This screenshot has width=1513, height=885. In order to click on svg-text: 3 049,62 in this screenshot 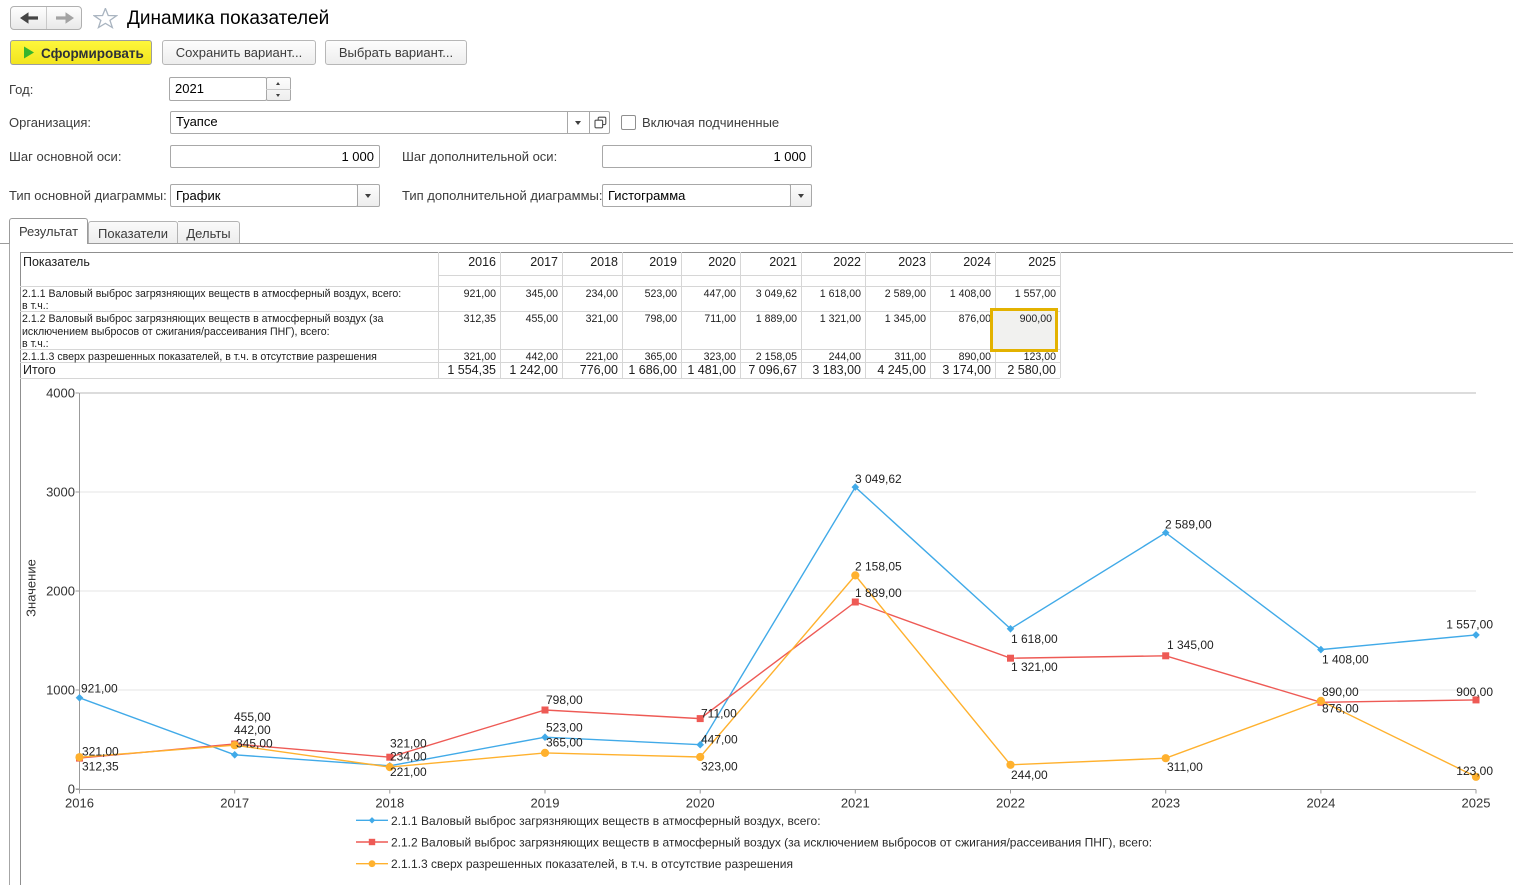, I will do `click(878, 479)`.